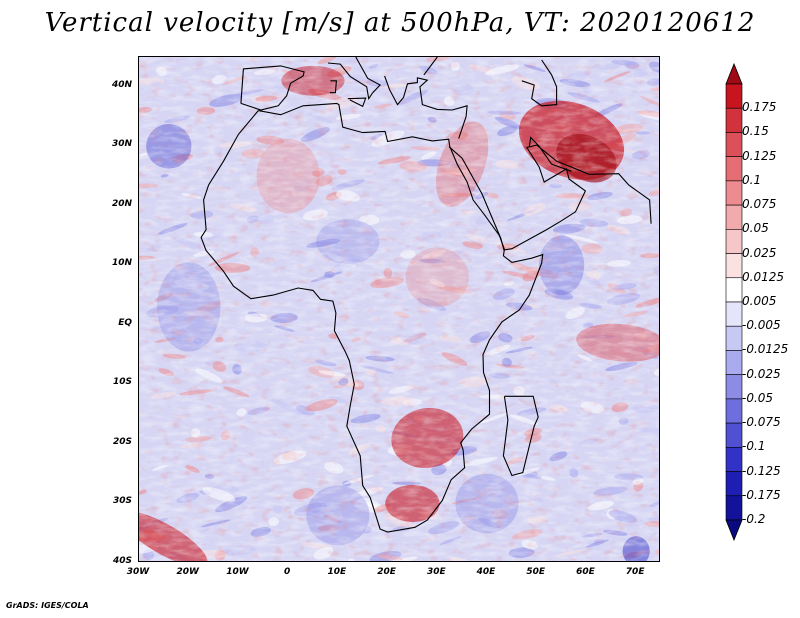  What do you see at coordinates (761, 494) in the screenshot?
I see `colorbar-label: -0.175` at bounding box center [761, 494].